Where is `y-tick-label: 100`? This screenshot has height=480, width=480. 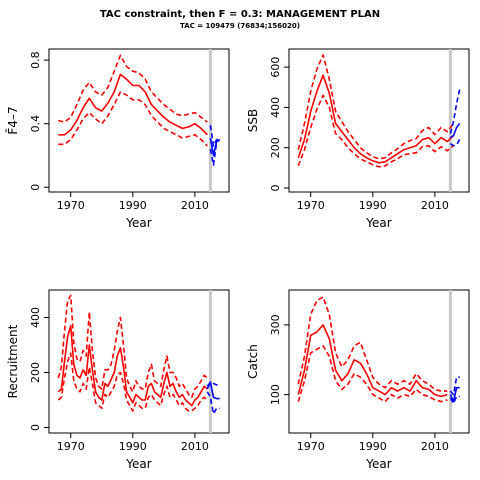 y-tick-label: 100 is located at coordinates (275, 394).